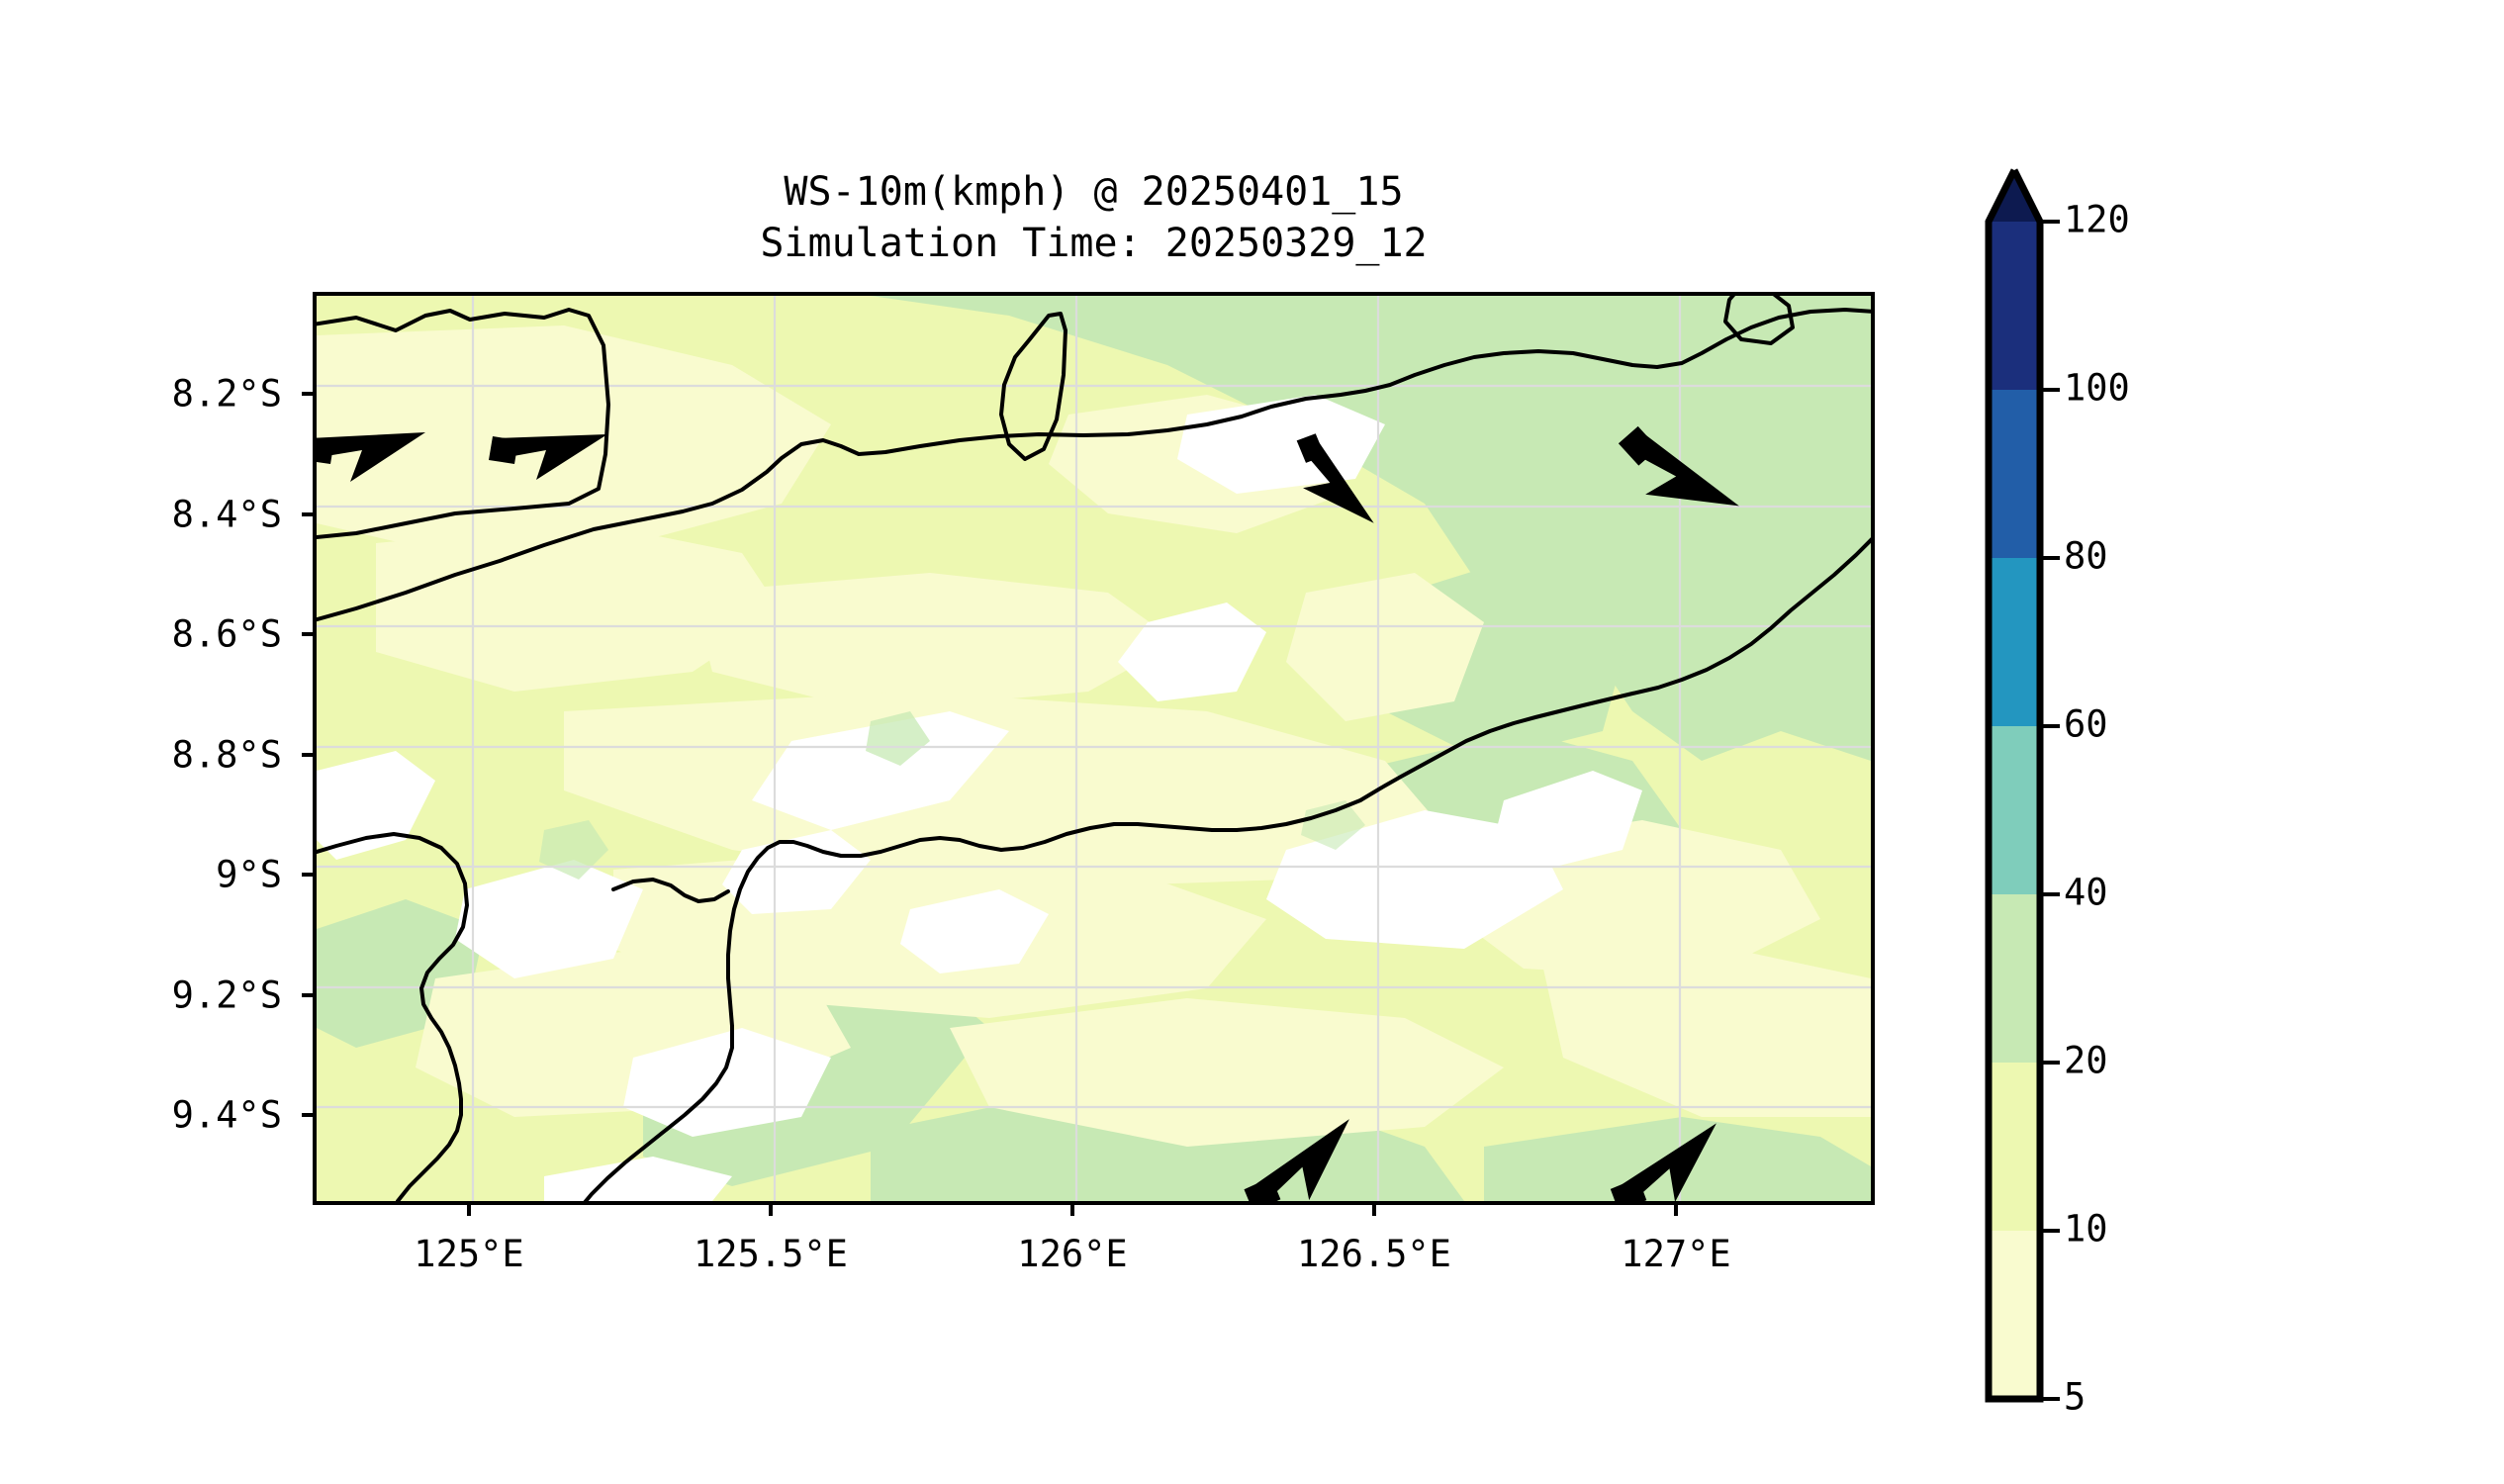 Image resolution: width=2504 pixels, height=1484 pixels. What do you see at coordinates (1072, 1254) in the screenshot?
I see `x-tick-label-126E: 126°E` at bounding box center [1072, 1254].